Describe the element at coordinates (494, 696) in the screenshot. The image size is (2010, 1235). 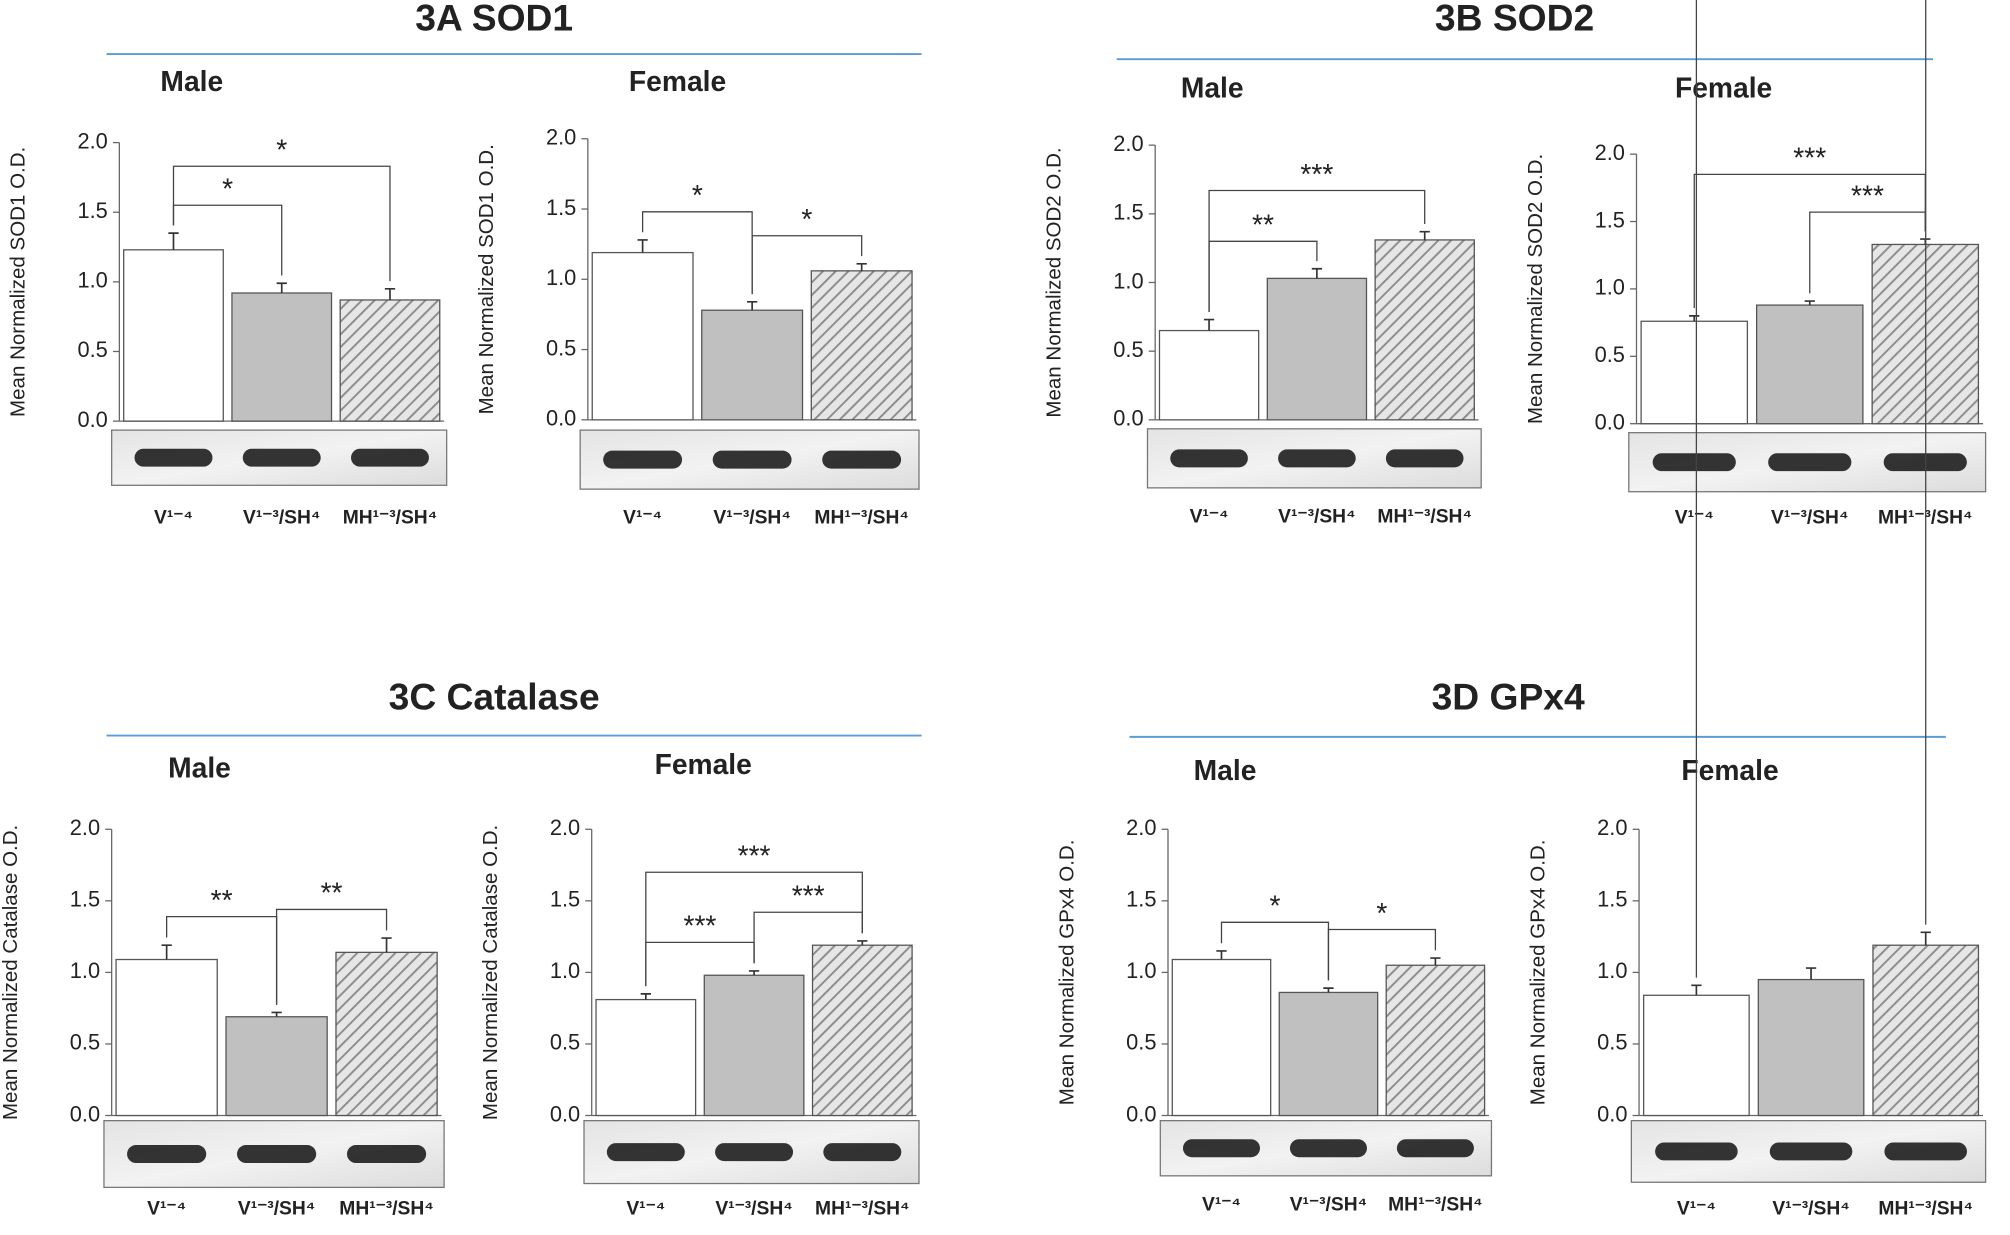
I see `panel-title: 3C Catalase` at that location.